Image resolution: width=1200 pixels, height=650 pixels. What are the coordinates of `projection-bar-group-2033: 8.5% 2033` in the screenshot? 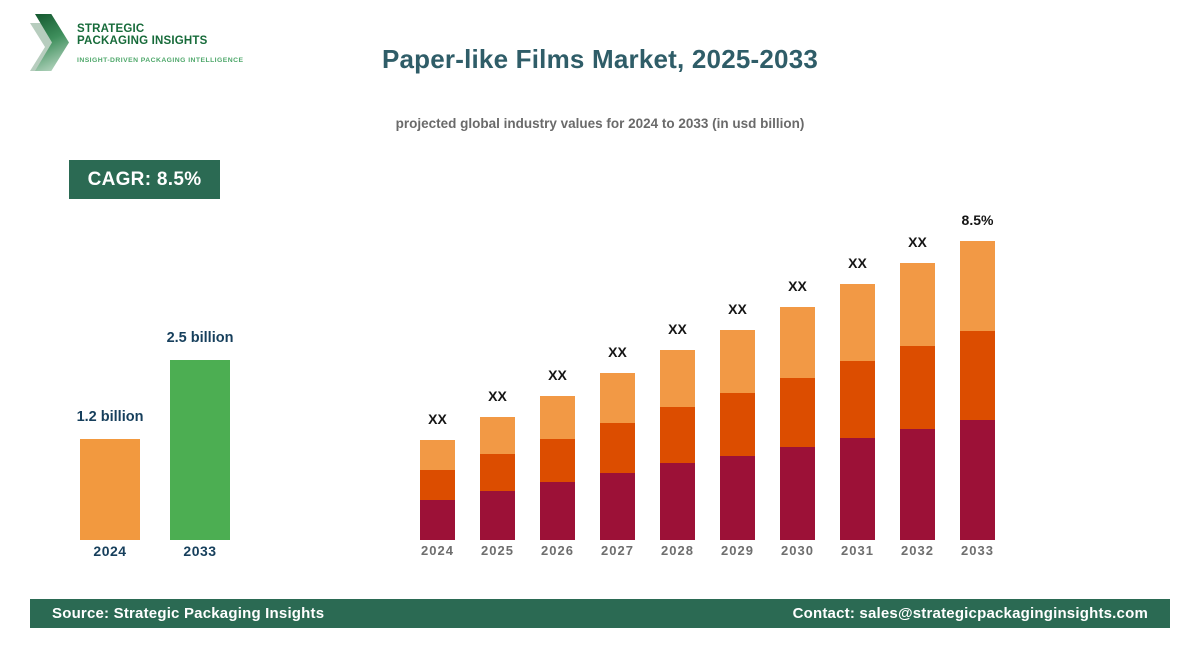 It's located at (977, 386).